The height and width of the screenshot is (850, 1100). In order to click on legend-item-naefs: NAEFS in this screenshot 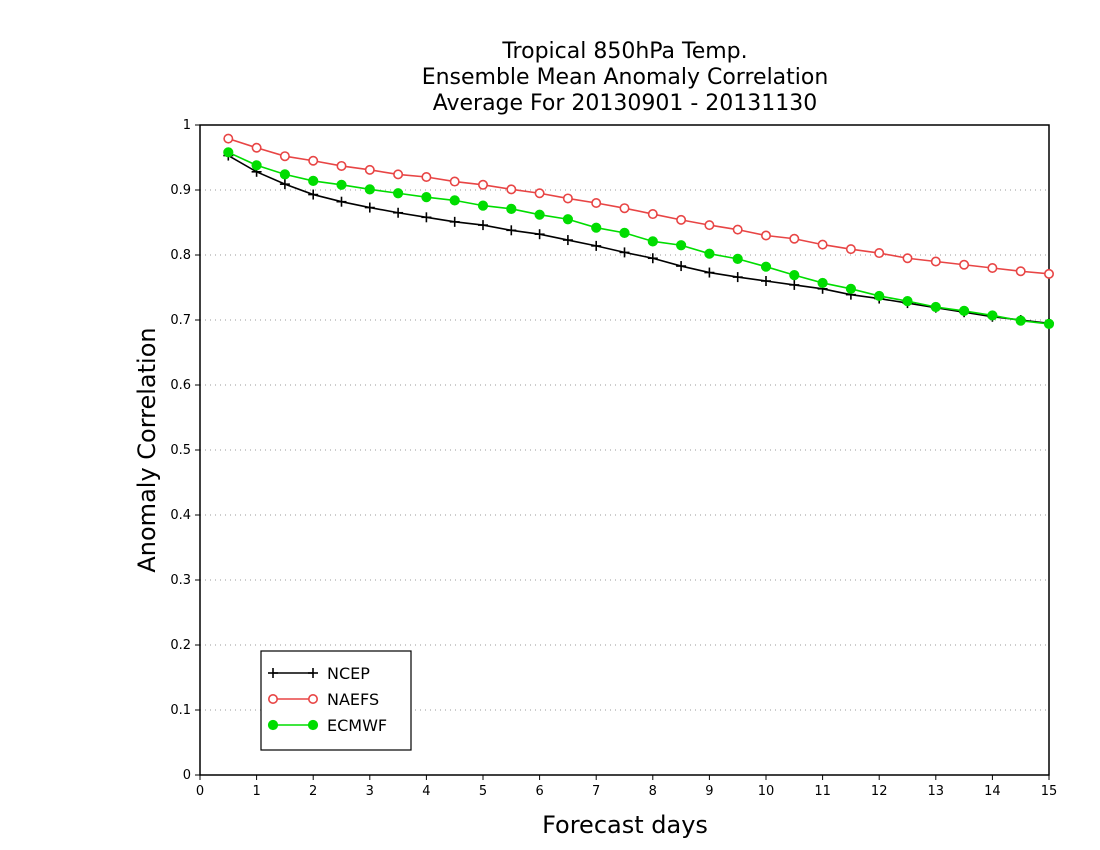, I will do `click(323, 699)`.